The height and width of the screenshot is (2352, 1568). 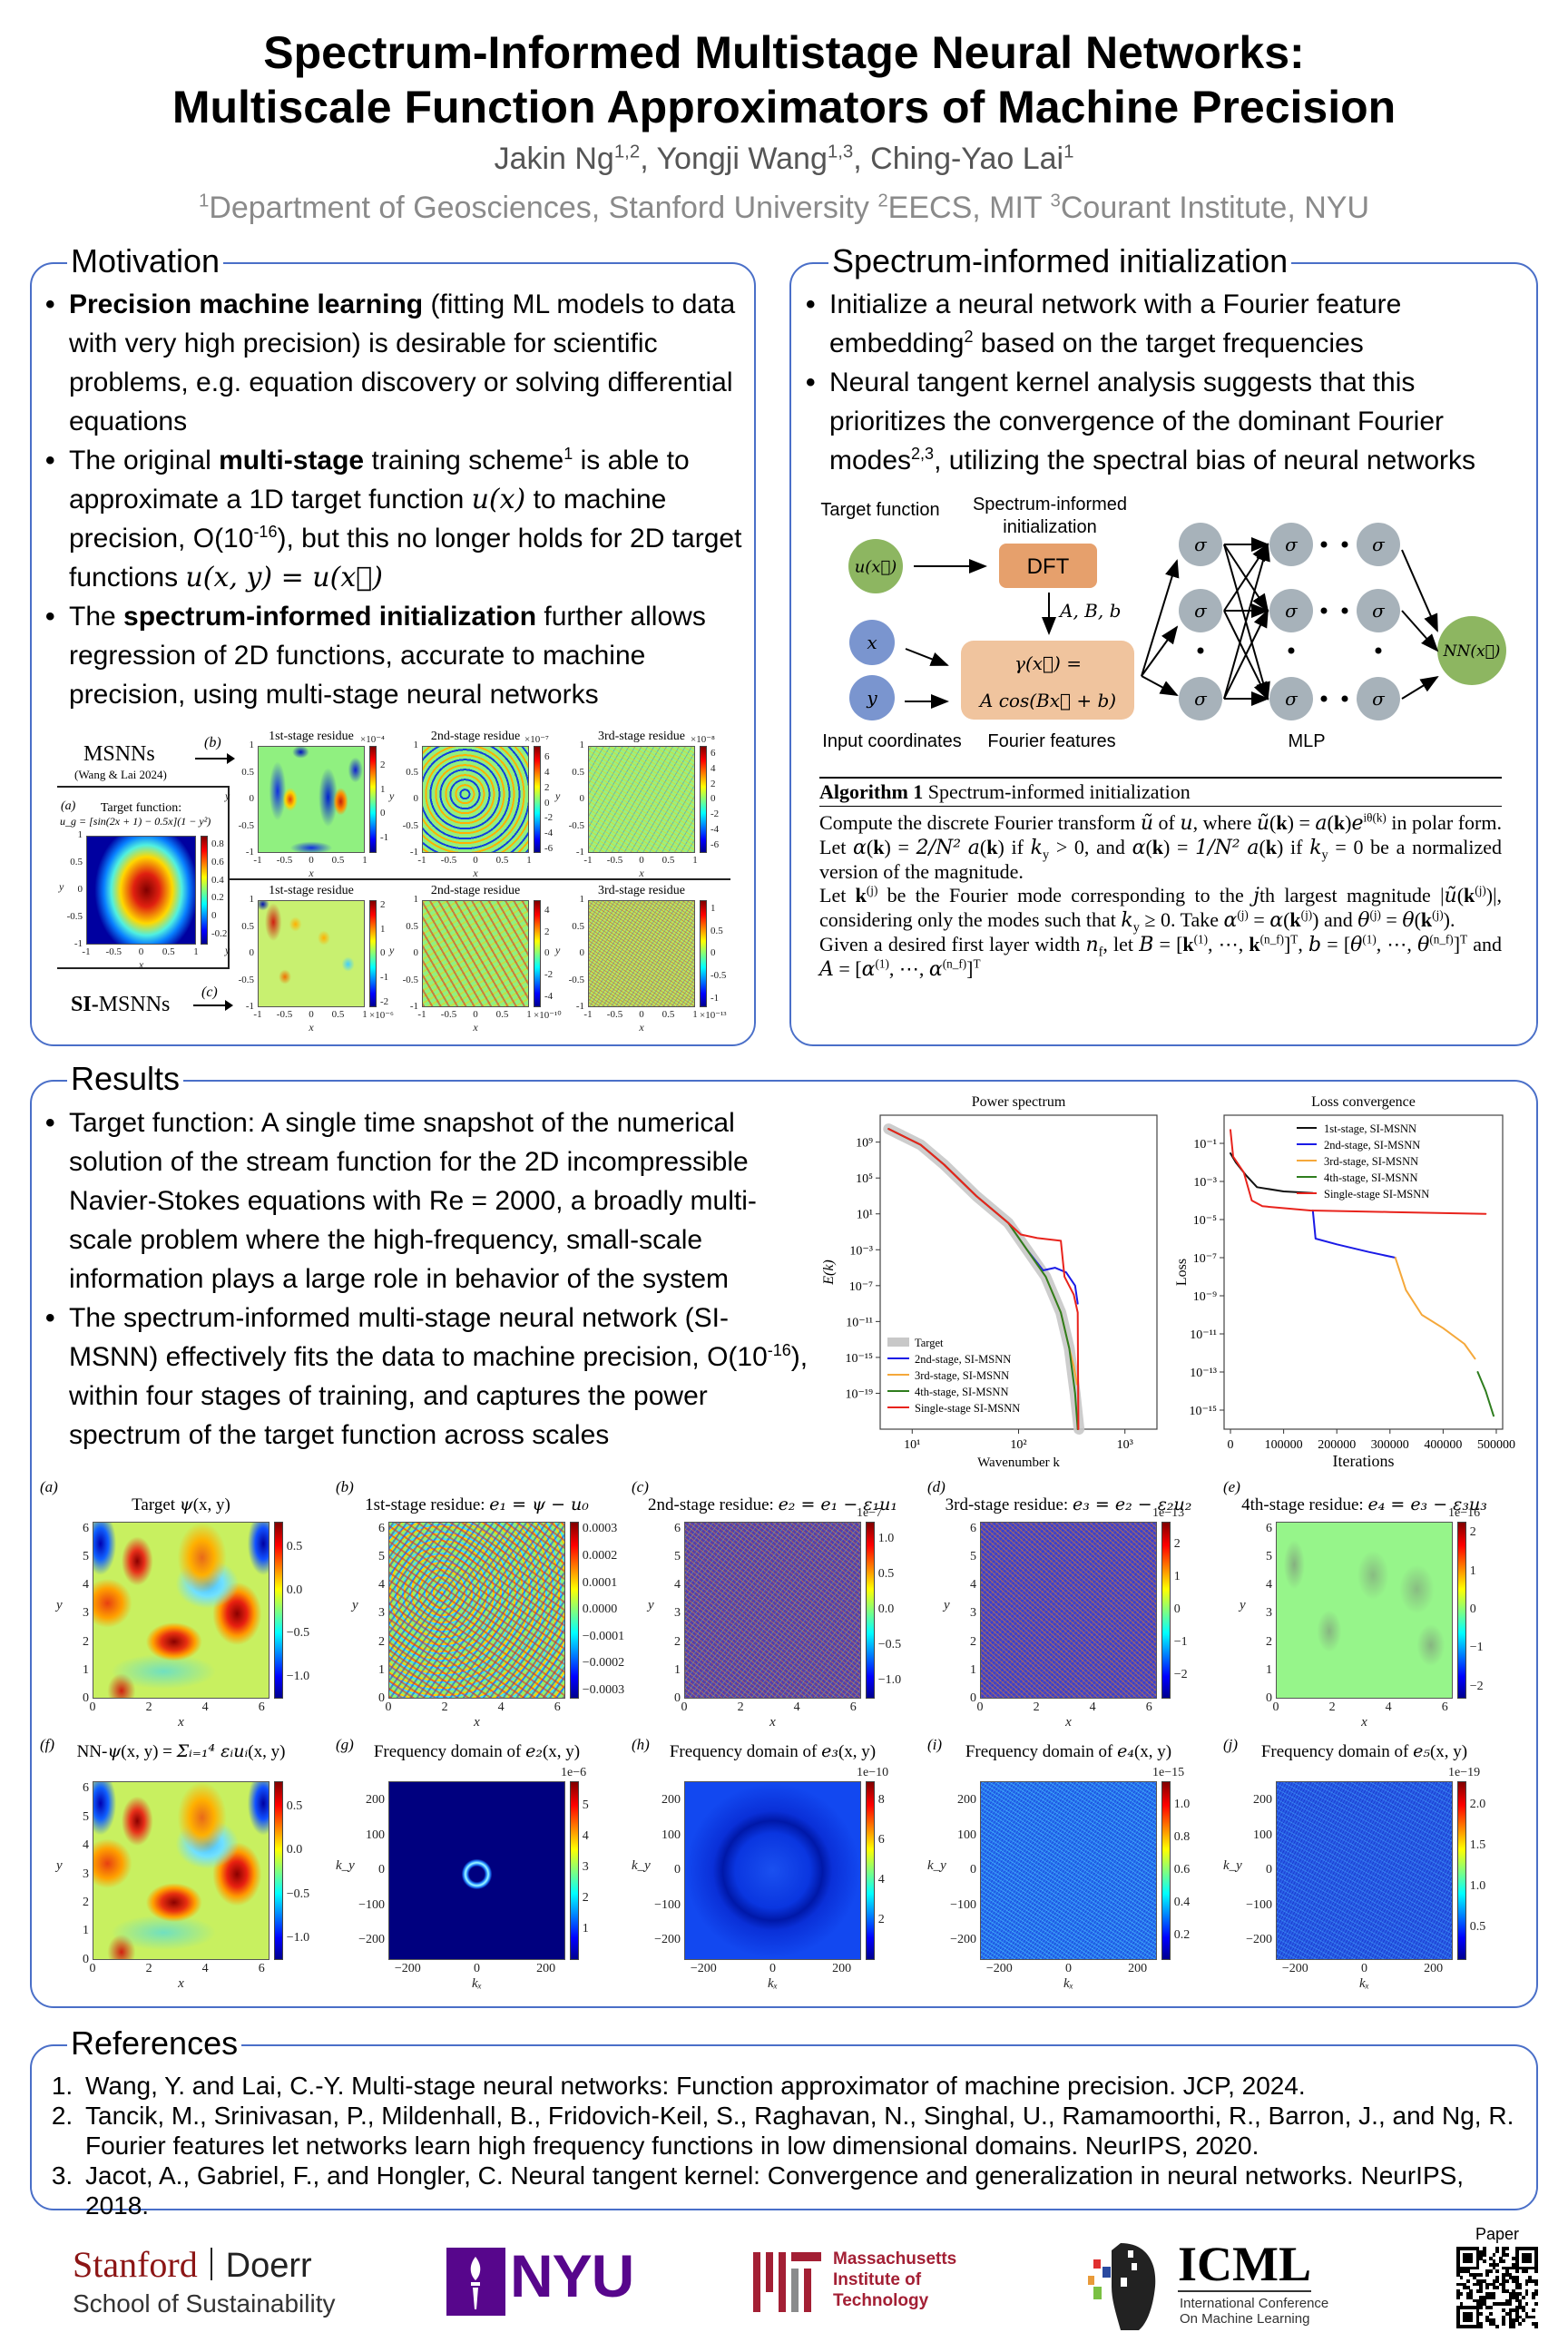 What do you see at coordinates (1269, 1585) in the screenshot?
I see `y-tick: 4` at bounding box center [1269, 1585].